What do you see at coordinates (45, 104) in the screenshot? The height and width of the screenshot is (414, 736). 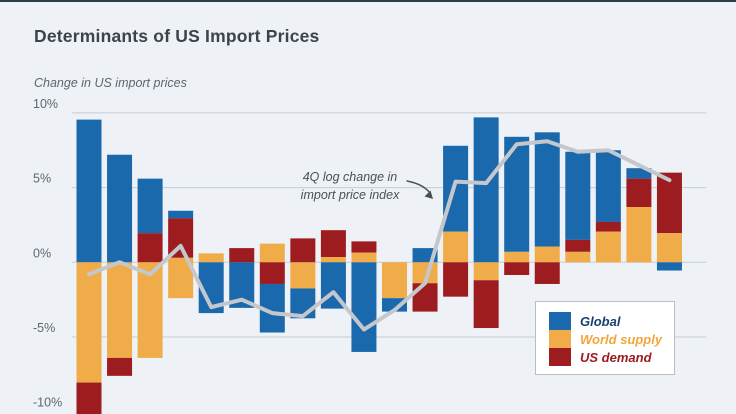 I see `y-tick-10%: 10%` at bounding box center [45, 104].